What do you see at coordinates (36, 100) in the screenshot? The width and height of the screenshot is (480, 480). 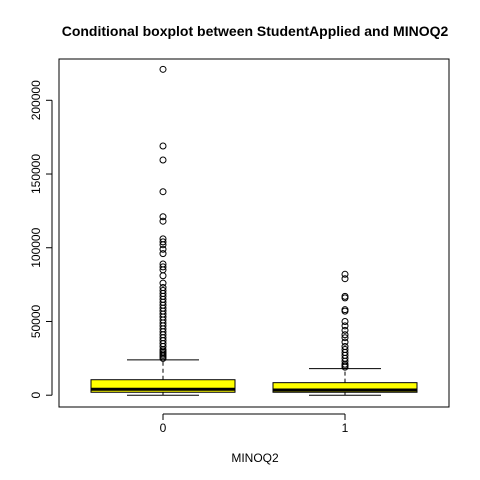 I see `y-tick-label: 200000` at bounding box center [36, 100].